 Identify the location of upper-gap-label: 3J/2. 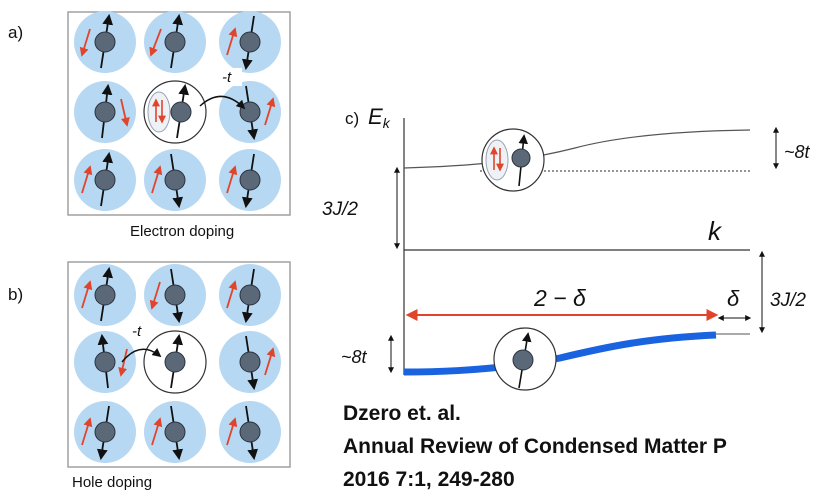
(340, 209).